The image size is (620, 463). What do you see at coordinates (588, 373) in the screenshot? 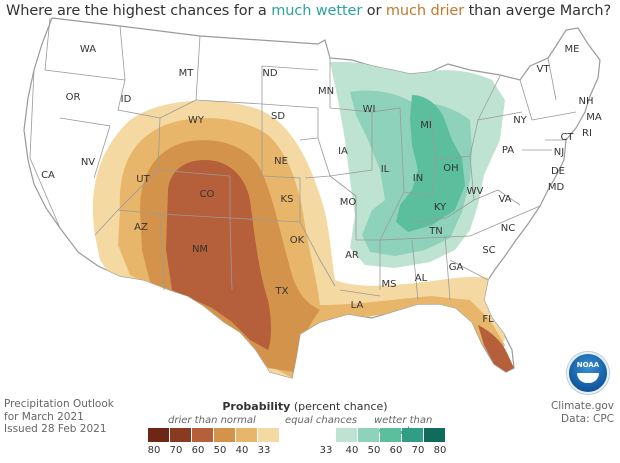
I see `noaa-logo: NOAA` at bounding box center [588, 373].